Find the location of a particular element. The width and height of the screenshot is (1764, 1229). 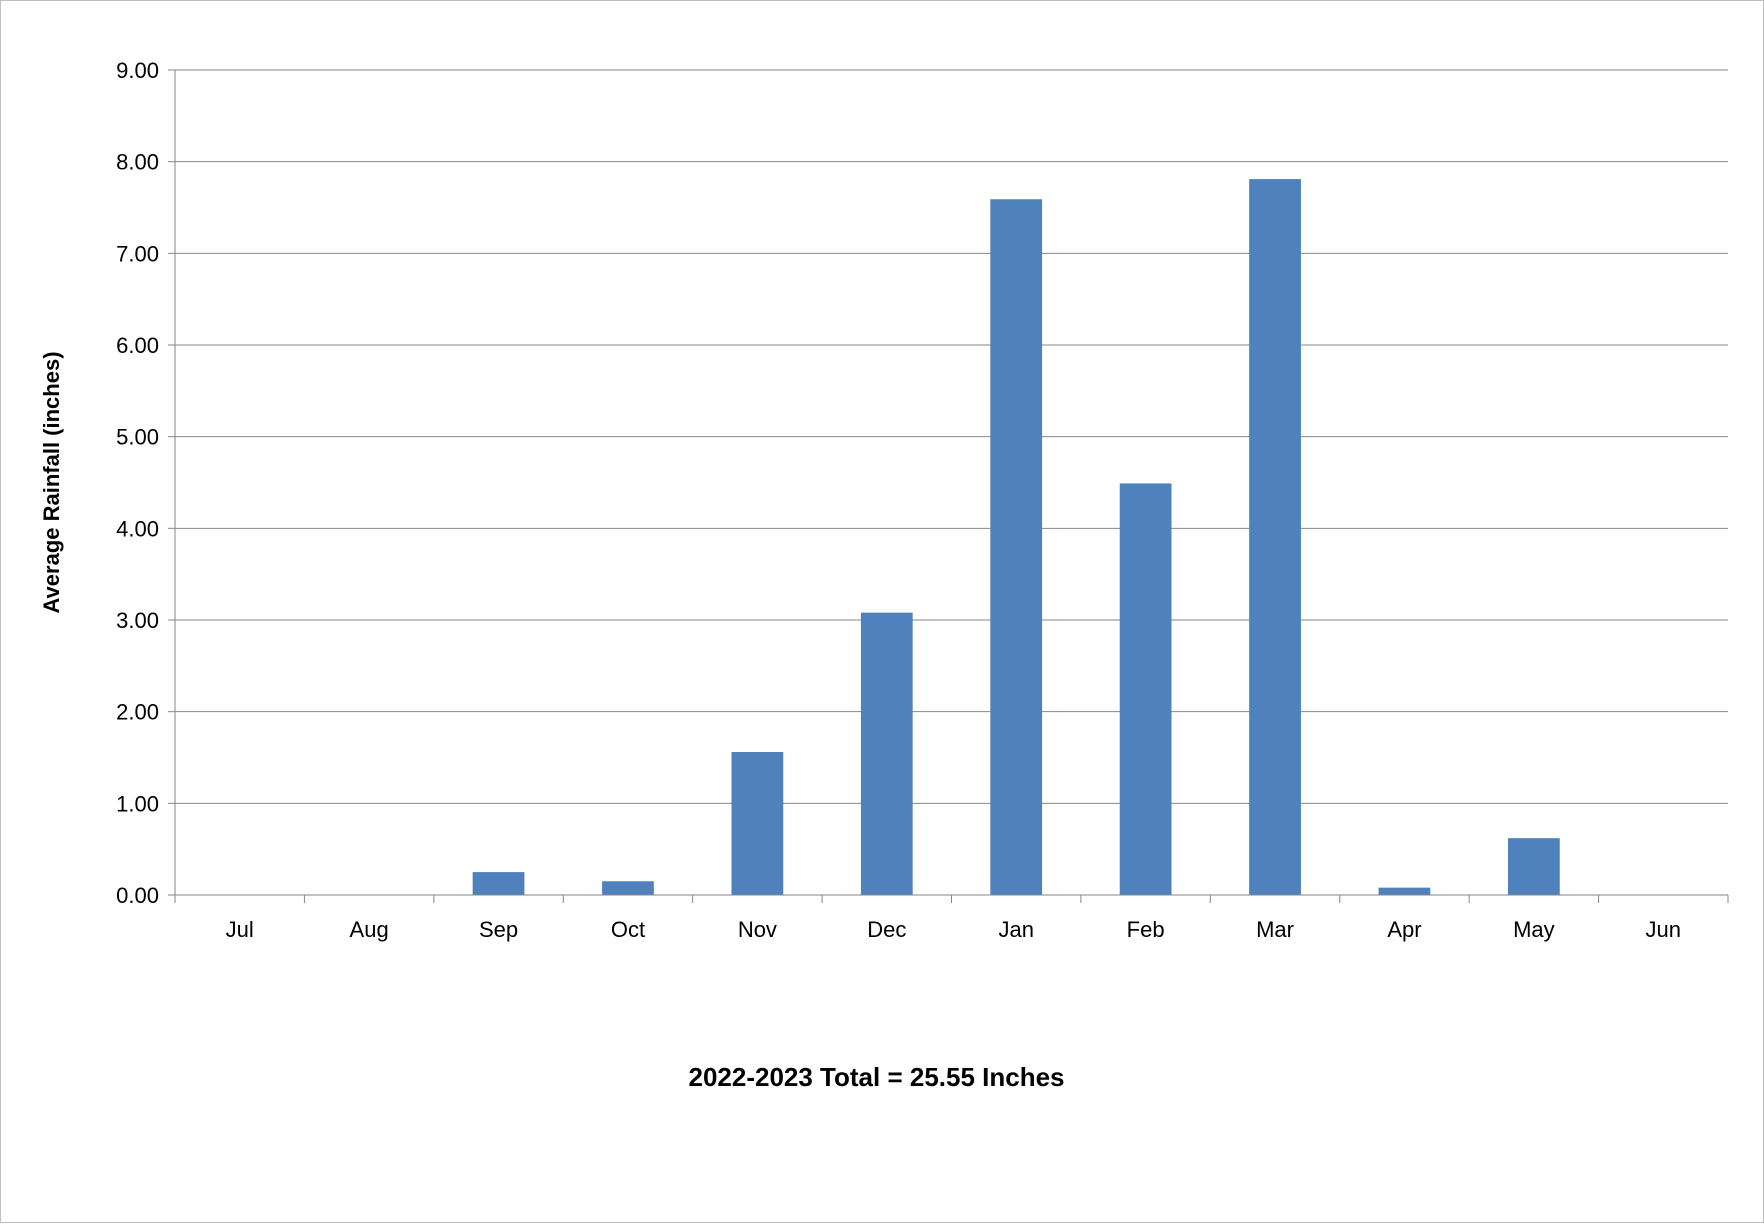

x-tick-label: Apr is located at coordinates (1404, 929).